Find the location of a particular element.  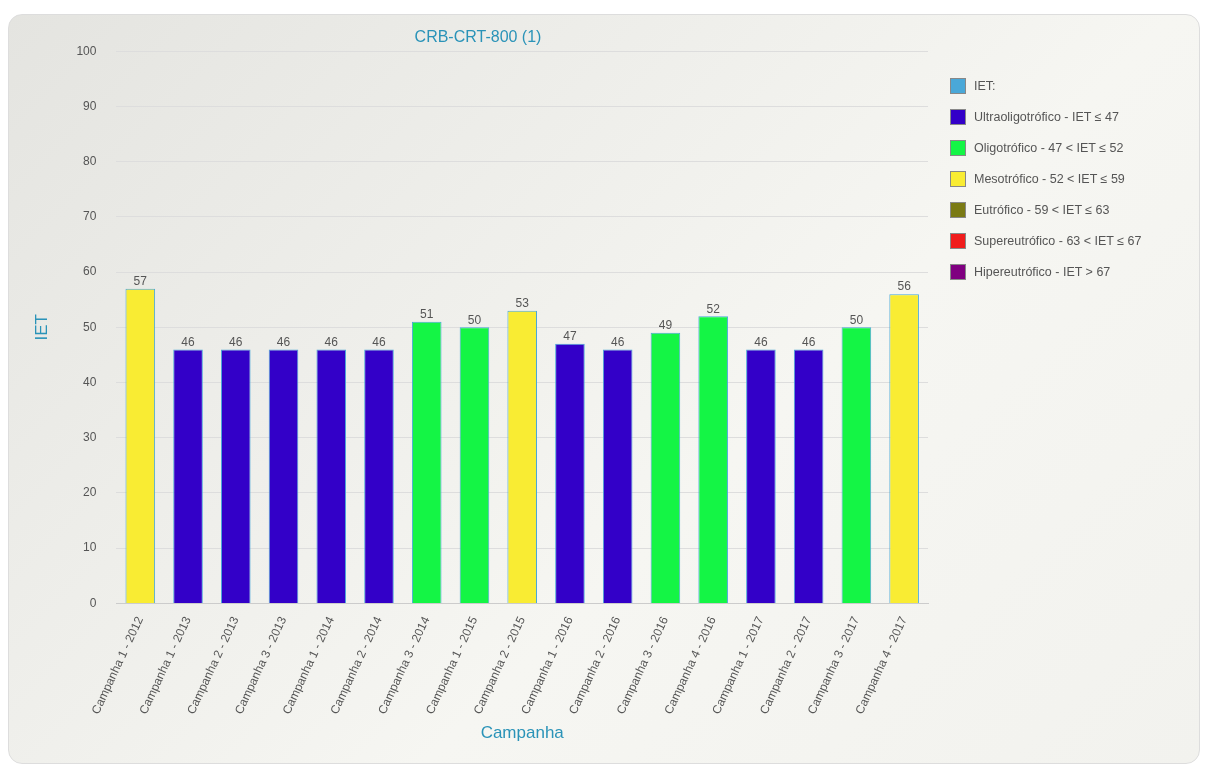

data-label: 49 is located at coordinates (665, 325).